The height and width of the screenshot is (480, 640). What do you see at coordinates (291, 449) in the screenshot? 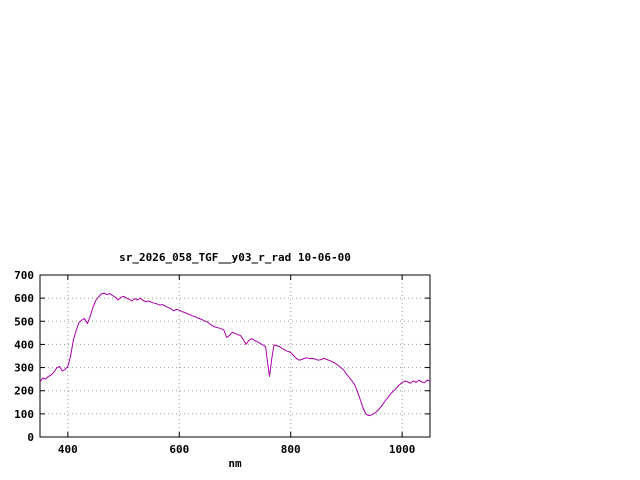
I see `x-tick-label: 800` at bounding box center [291, 449].